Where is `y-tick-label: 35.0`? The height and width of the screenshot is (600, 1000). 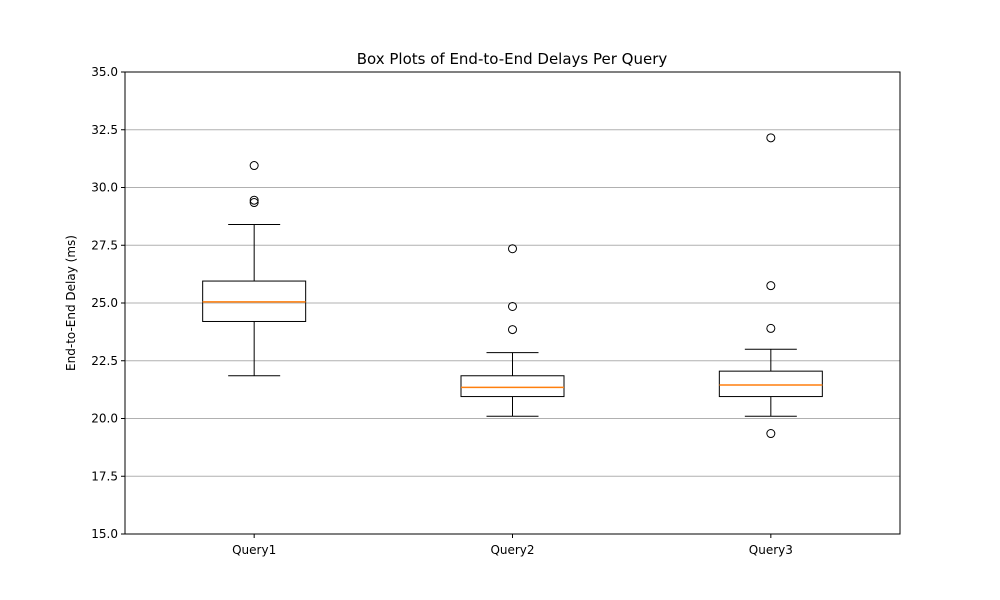 y-tick-label: 35.0 is located at coordinates (104, 72).